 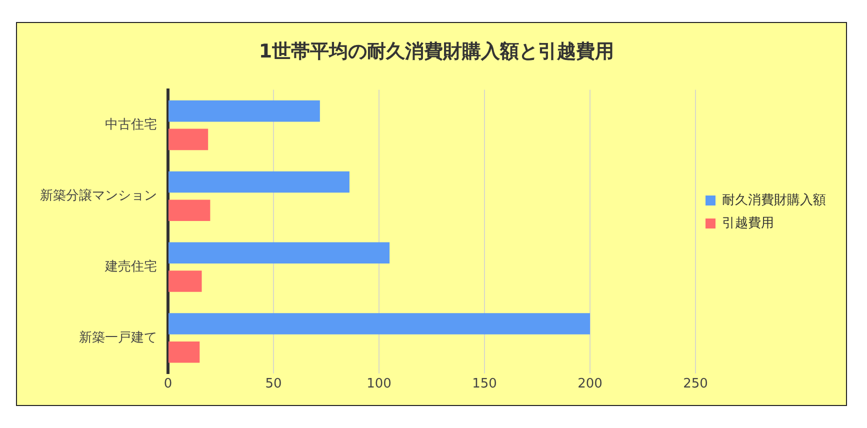 I want to click on y-tick-label: 新築分譲マンション, so click(x=98, y=196).